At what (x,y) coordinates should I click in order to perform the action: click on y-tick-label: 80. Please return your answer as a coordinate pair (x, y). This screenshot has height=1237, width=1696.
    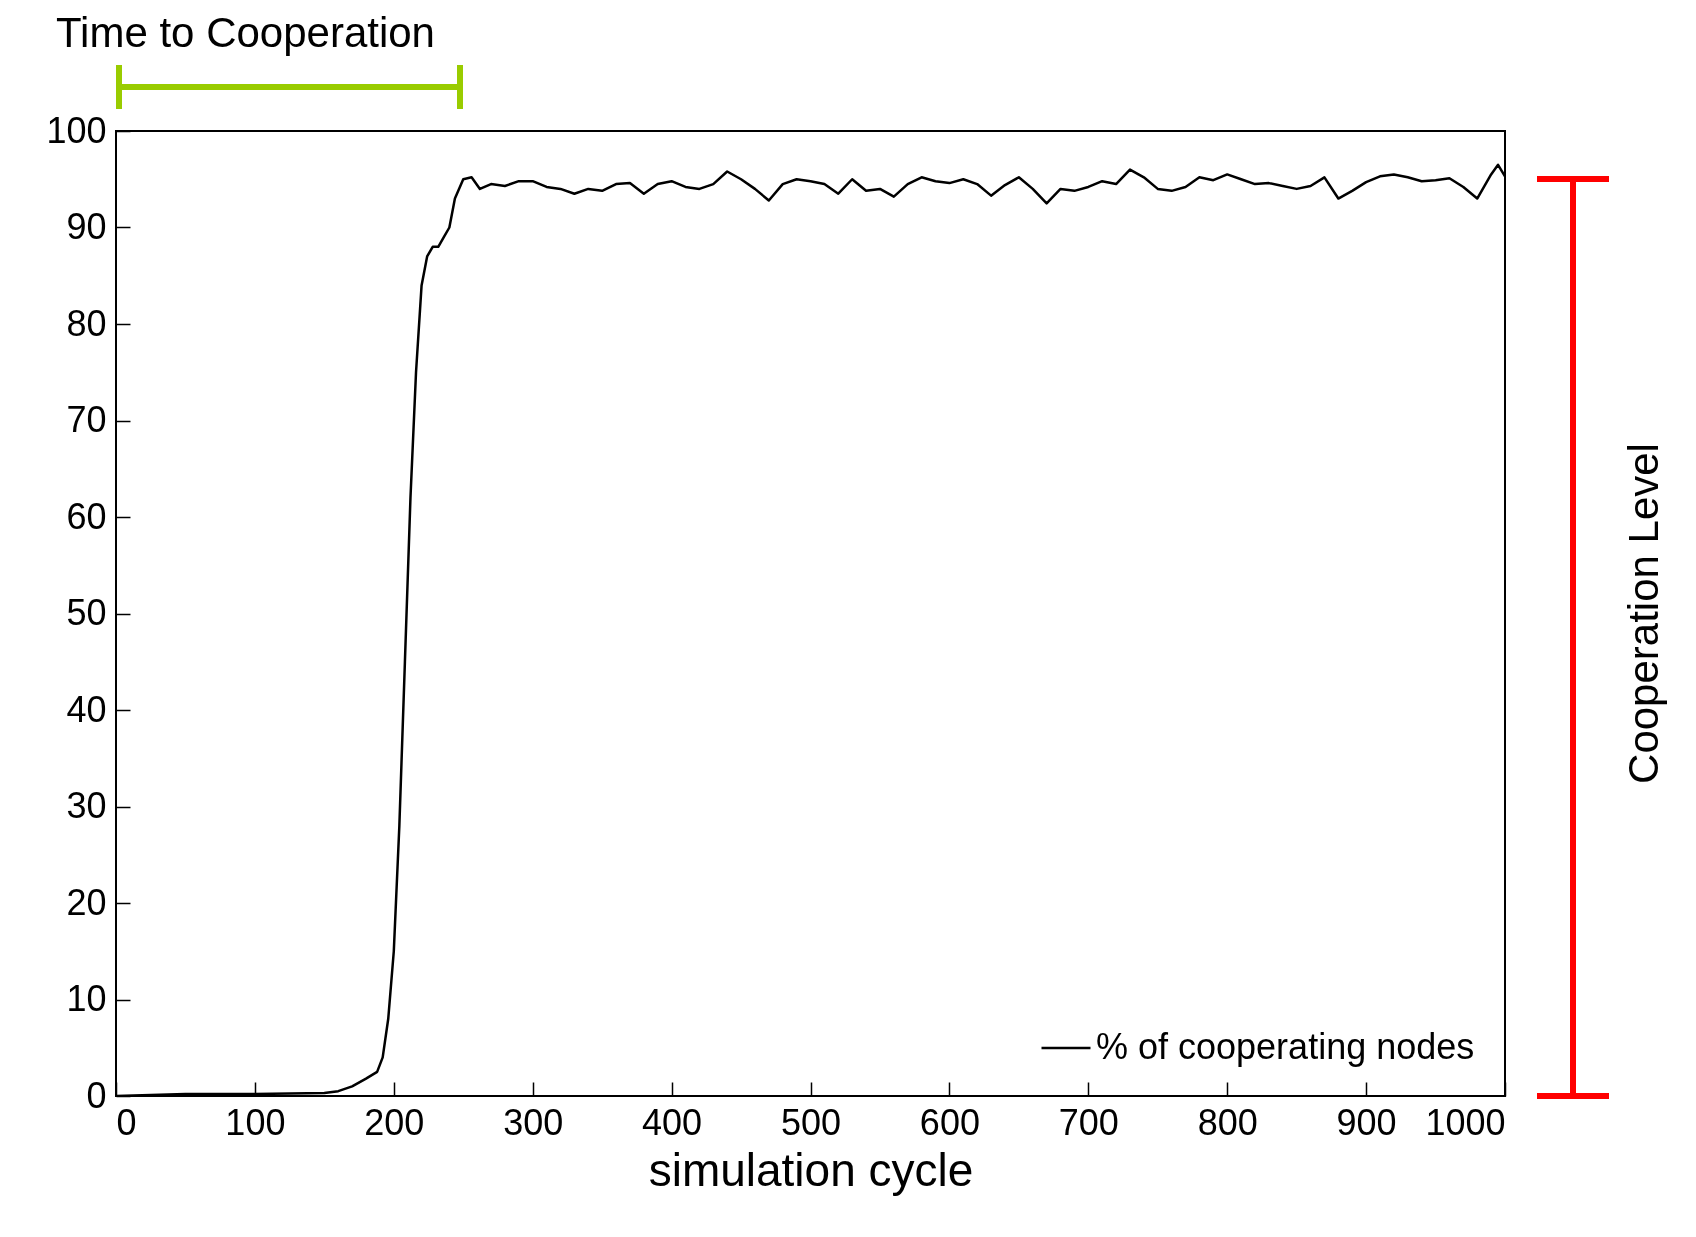
    Looking at the image, I should click on (86, 323).